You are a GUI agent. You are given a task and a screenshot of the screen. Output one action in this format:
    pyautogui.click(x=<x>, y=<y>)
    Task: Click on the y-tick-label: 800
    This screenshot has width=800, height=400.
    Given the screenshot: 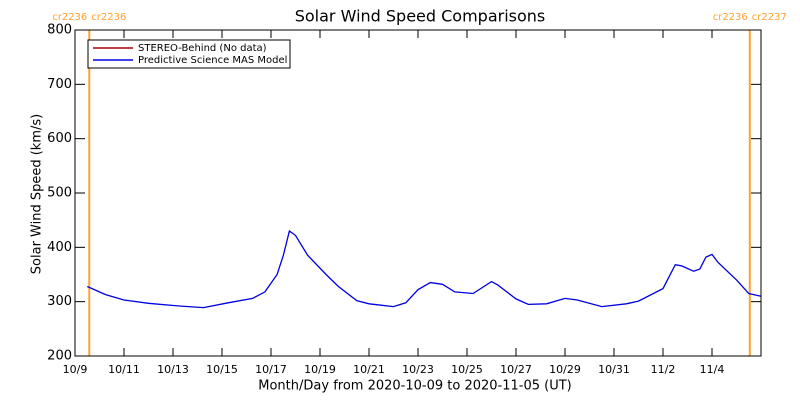 What is the action you would take?
    pyautogui.click(x=59, y=30)
    